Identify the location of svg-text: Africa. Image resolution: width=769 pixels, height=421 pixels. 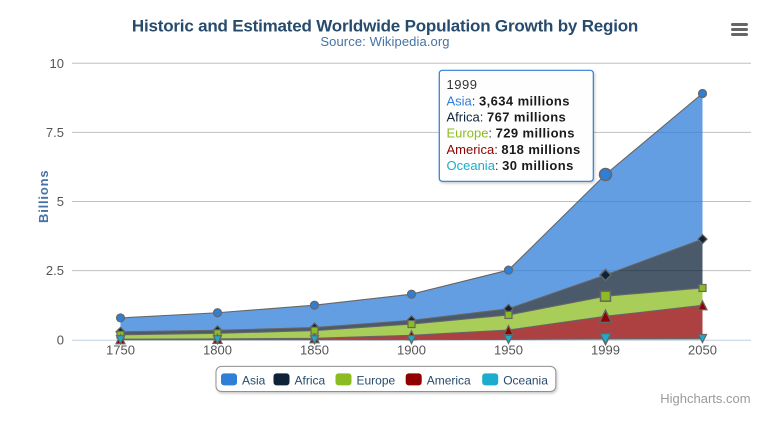
(310, 380).